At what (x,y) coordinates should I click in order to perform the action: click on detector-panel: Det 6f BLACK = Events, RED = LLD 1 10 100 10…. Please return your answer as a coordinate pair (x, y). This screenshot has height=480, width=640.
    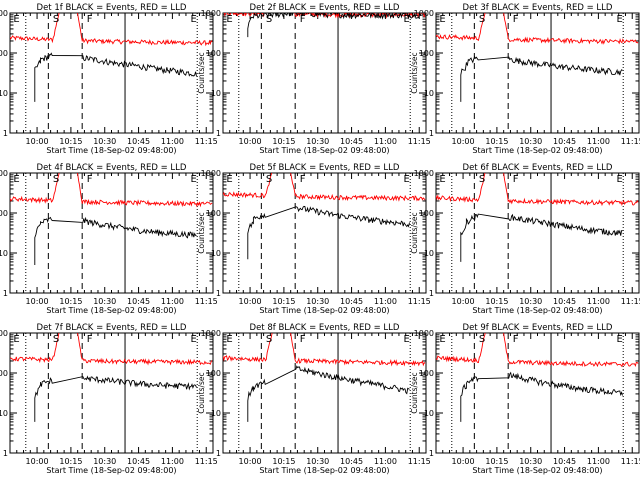
    Looking at the image, I should click on (525, 239).